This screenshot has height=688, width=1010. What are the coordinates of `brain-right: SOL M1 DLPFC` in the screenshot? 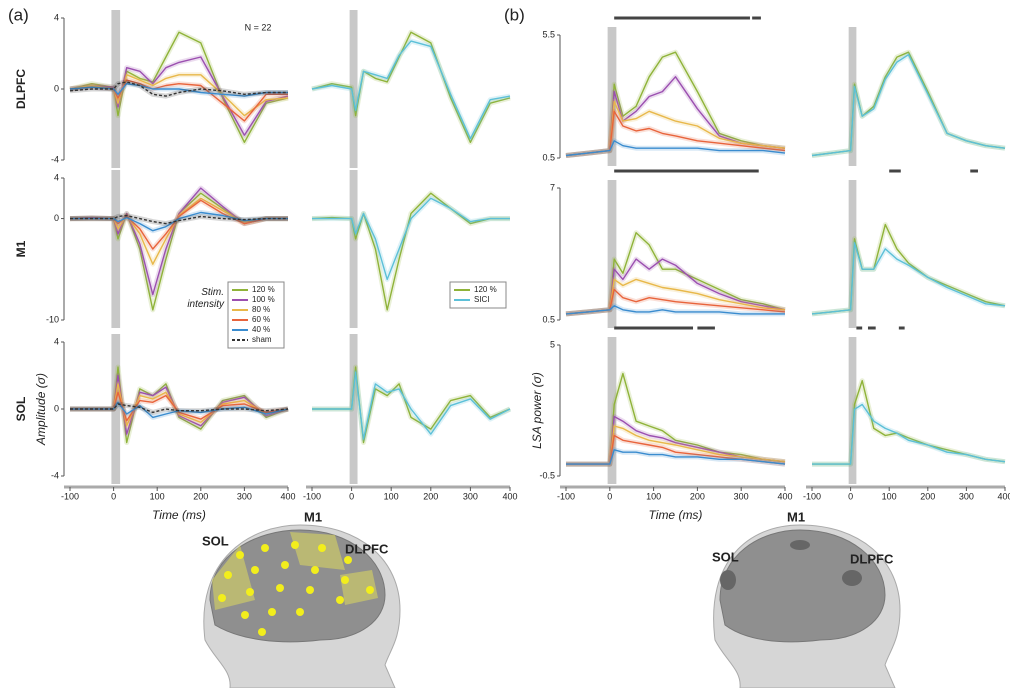 It's located at (806, 598).